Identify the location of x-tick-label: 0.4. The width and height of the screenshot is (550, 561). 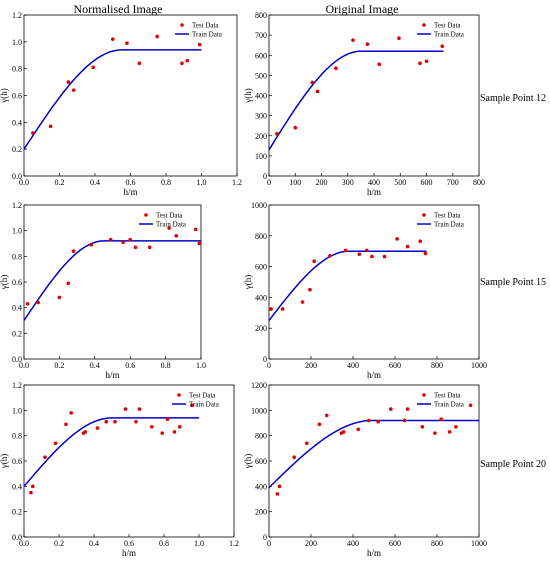
(94, 543).